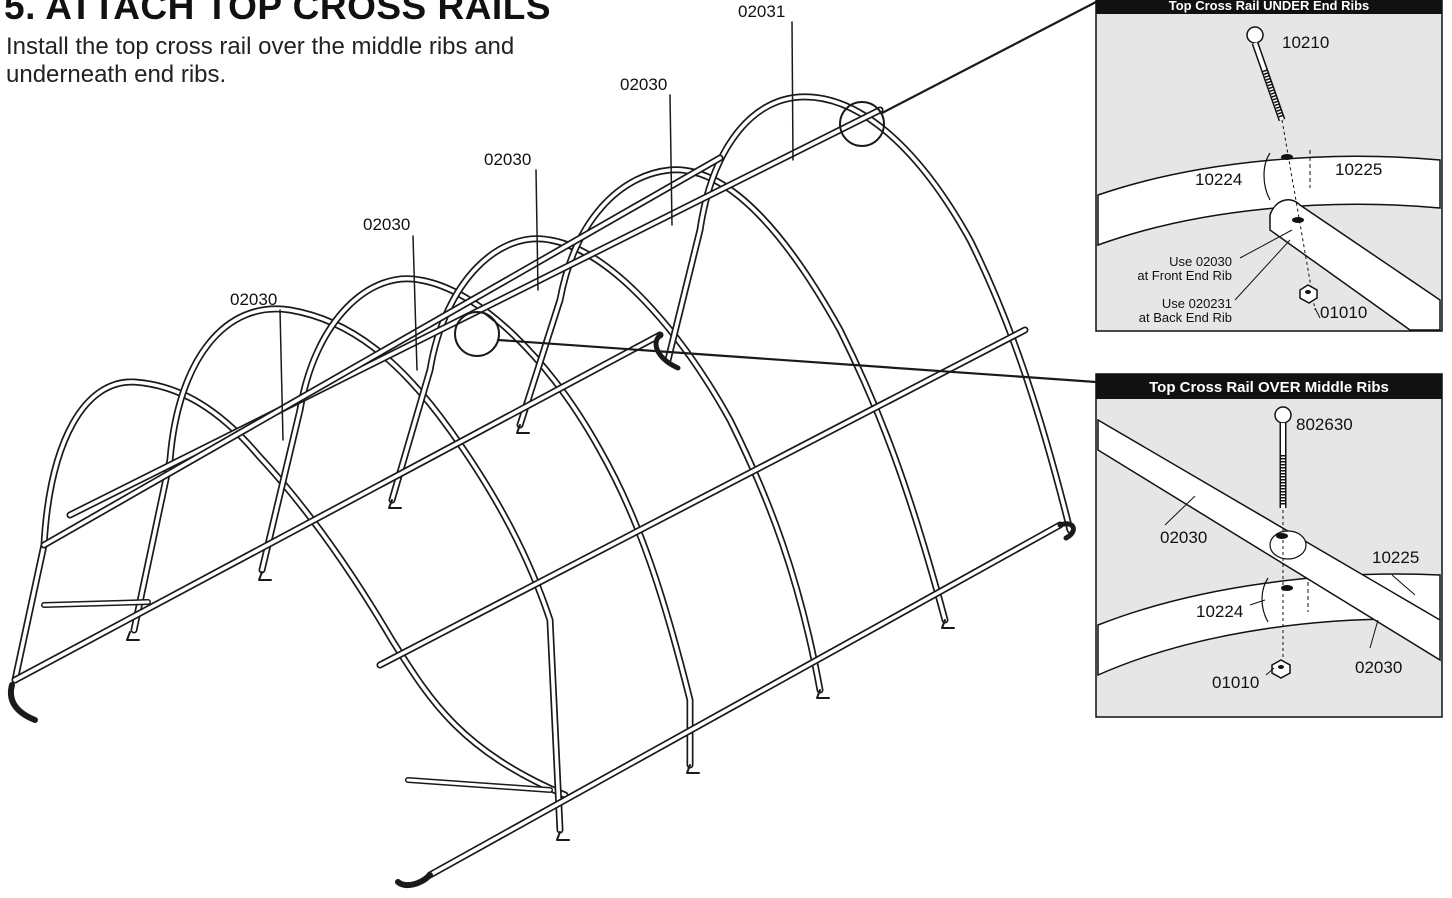 The image size is (1452, 898). What do you see at coordinates (1305, 42) in the screenshot?
I see `bolt-label: 10210` at bounding box center [1305, 42].